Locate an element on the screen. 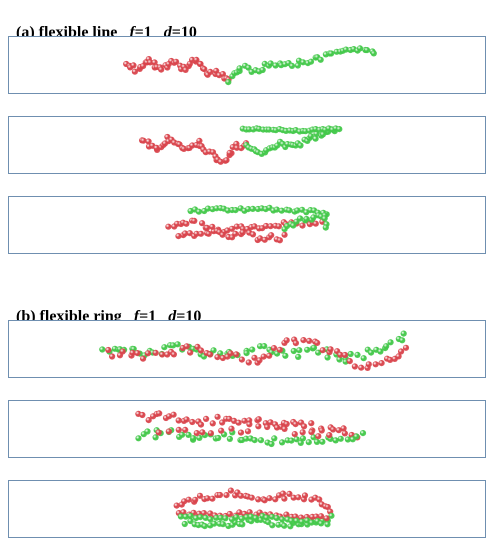 This screenshot has width=494, height=550. section-a-d-symbol: d is located at coordinates (167, 32).